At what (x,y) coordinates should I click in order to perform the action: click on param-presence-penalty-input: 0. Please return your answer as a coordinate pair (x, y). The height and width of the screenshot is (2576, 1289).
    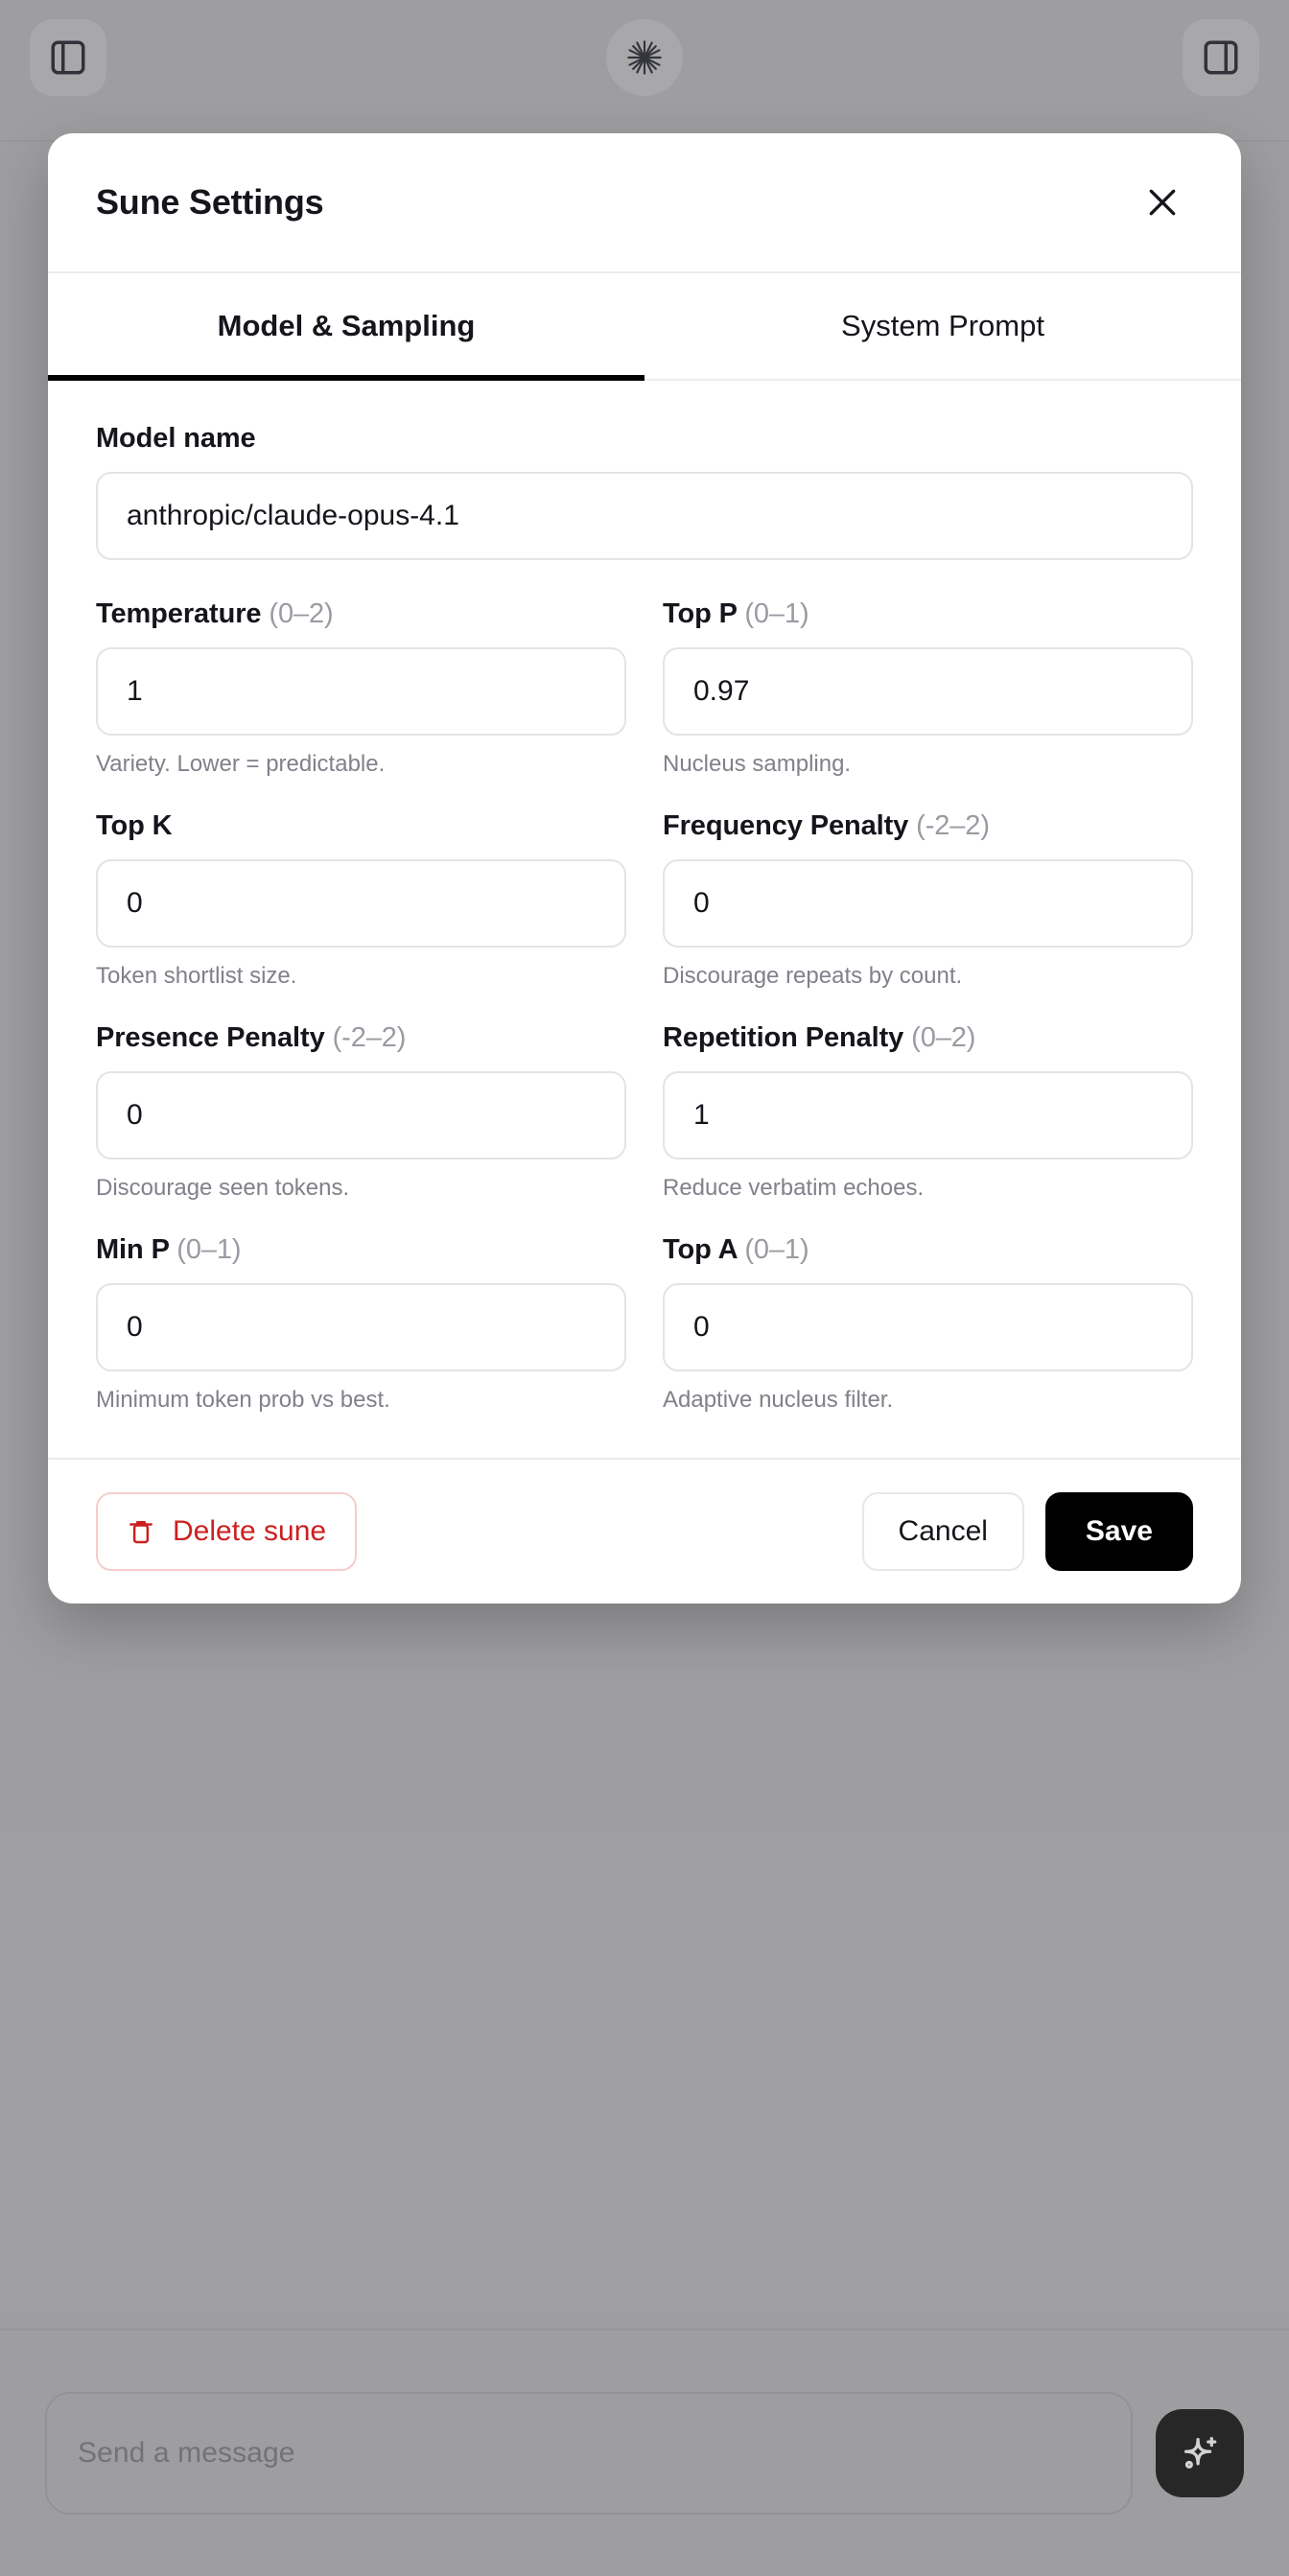
    Looking at the image, I should click on (361, 1115).